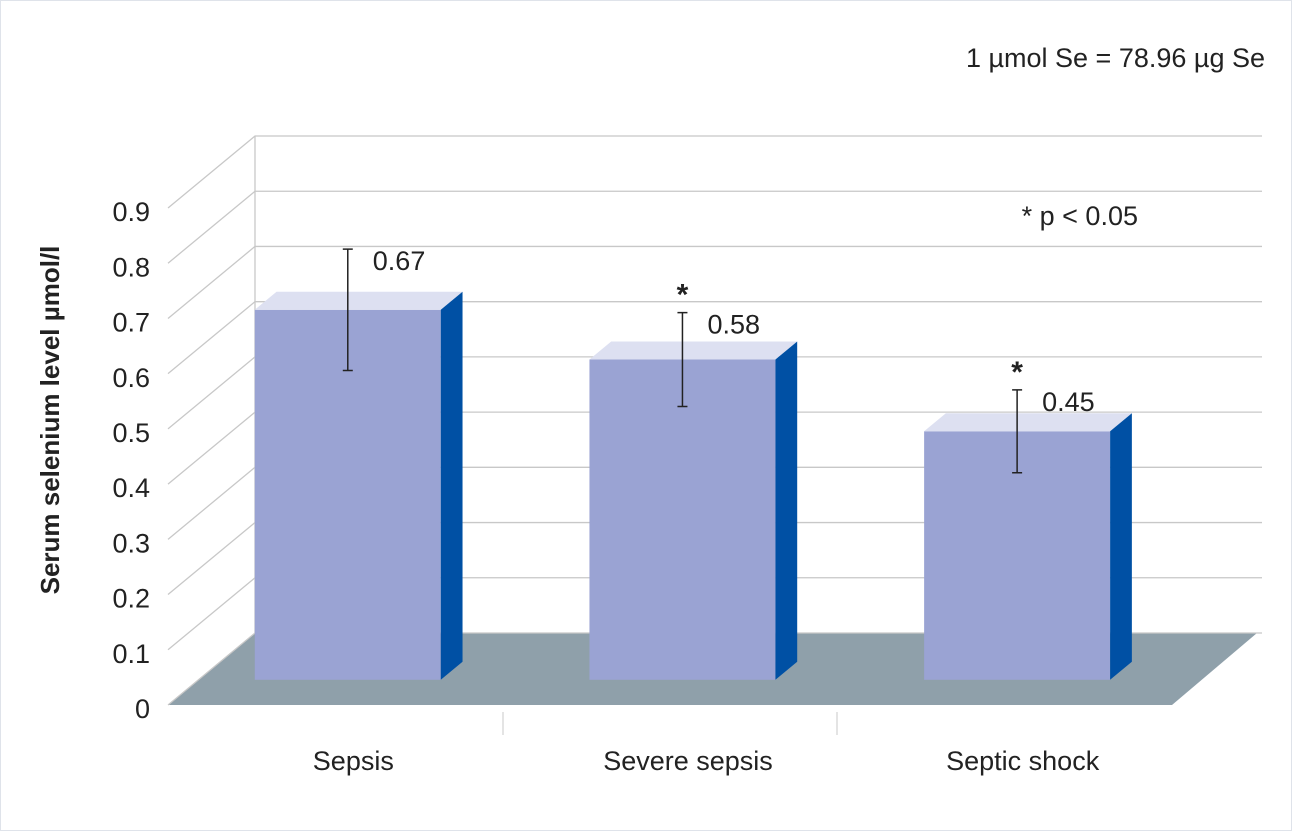 Image resolution: width=1292 pixels, height=831 pixels. I want to click on value-label: 0.58, so click(733, 325).